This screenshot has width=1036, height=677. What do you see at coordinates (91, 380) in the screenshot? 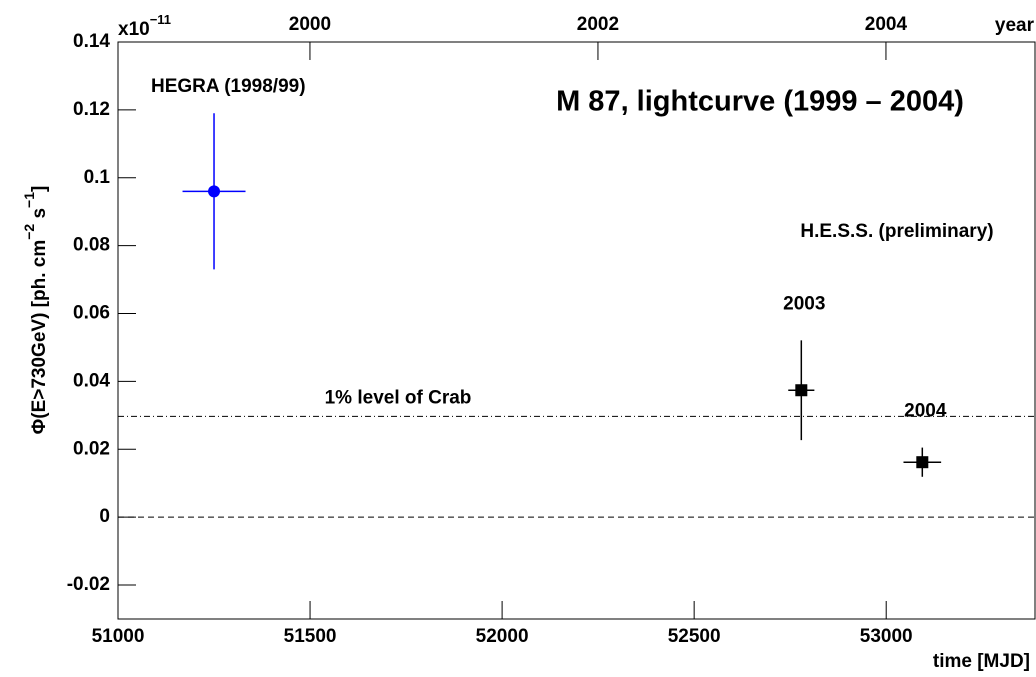
I see `y-tick-label: 0.04` at bounding box center [91, 380].